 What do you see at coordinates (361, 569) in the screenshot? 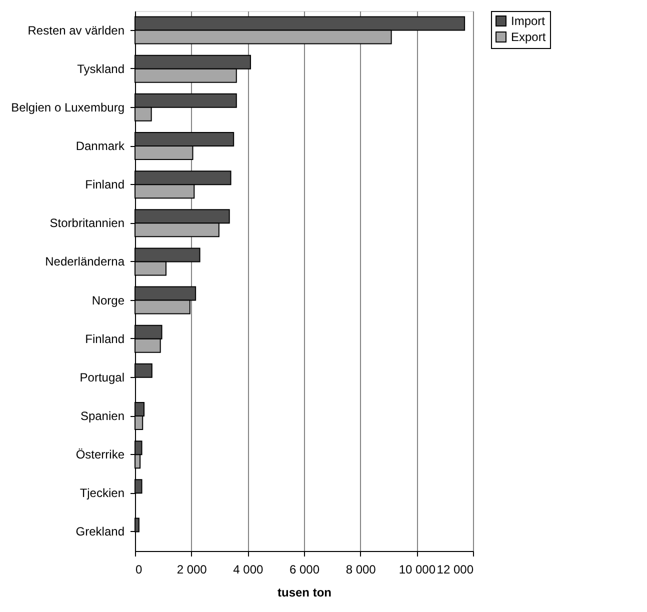
I see `x-tick-label: 8 000` at bounding box center [361, 569].